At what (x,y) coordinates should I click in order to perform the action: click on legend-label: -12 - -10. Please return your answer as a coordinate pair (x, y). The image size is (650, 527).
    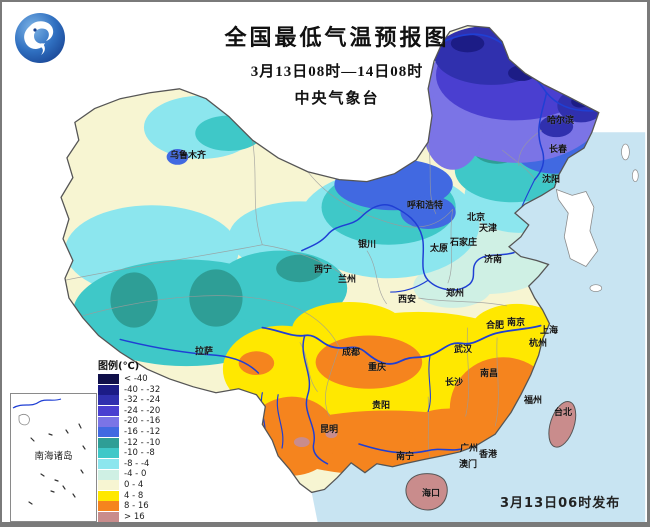
    Looking at the image, I should click on (142, 442).